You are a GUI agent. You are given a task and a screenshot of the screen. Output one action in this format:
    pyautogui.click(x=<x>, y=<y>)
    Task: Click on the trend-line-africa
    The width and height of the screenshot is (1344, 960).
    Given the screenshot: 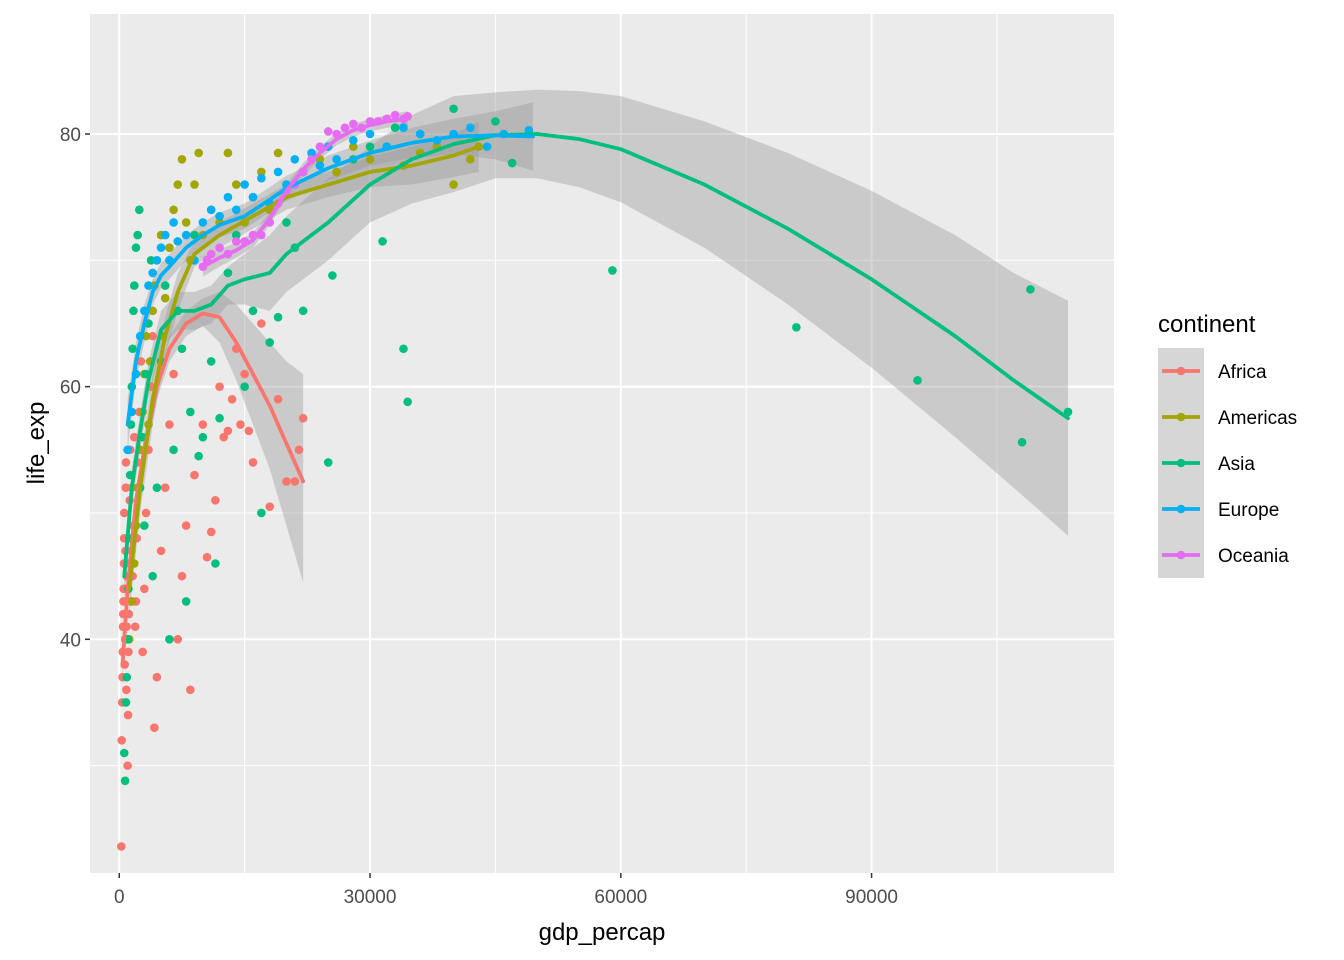 What is the action you would take?
    pyautogui.click(x=213, y=489)
    